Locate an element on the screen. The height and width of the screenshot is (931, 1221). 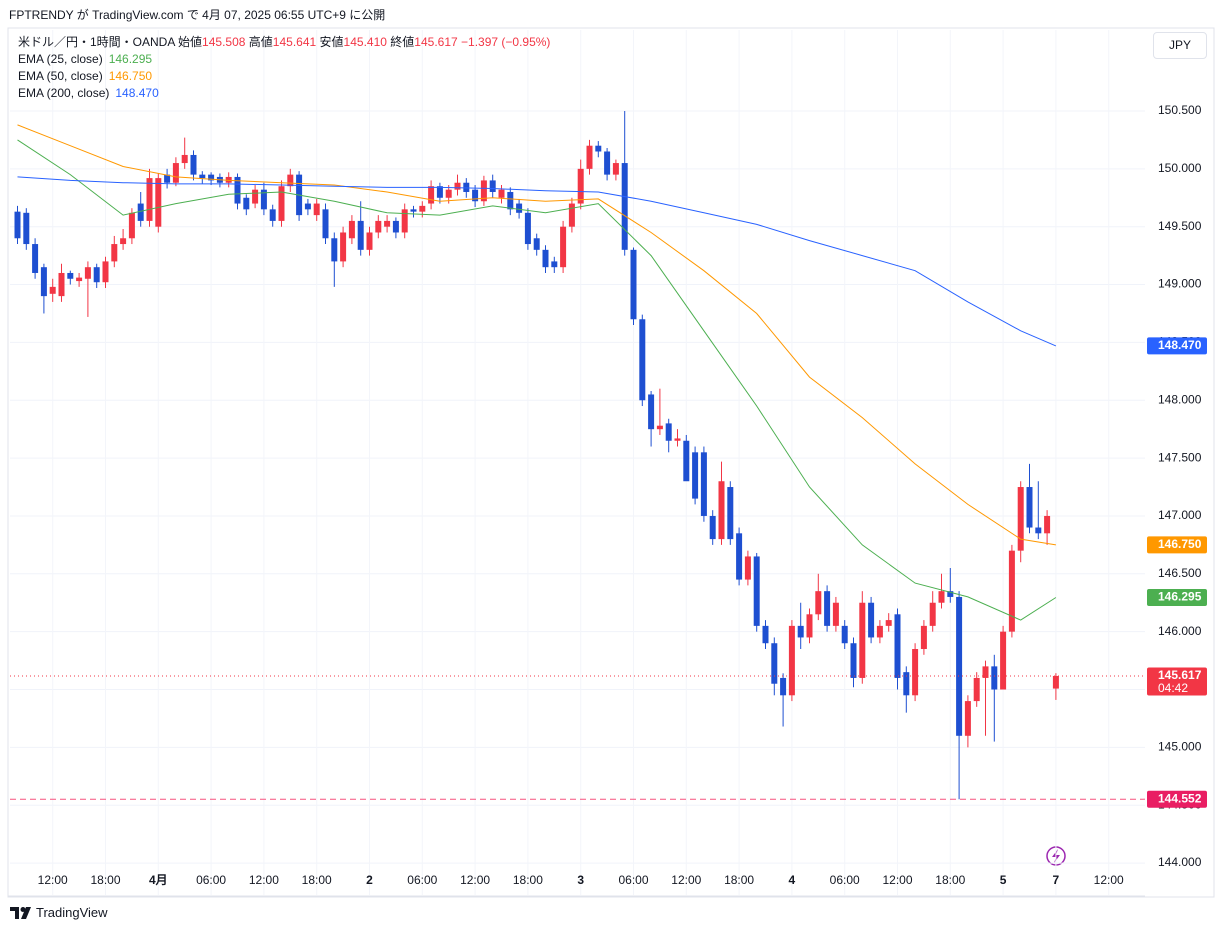
y-tick-label: 145.000 is located at coordinates (1180, 747).